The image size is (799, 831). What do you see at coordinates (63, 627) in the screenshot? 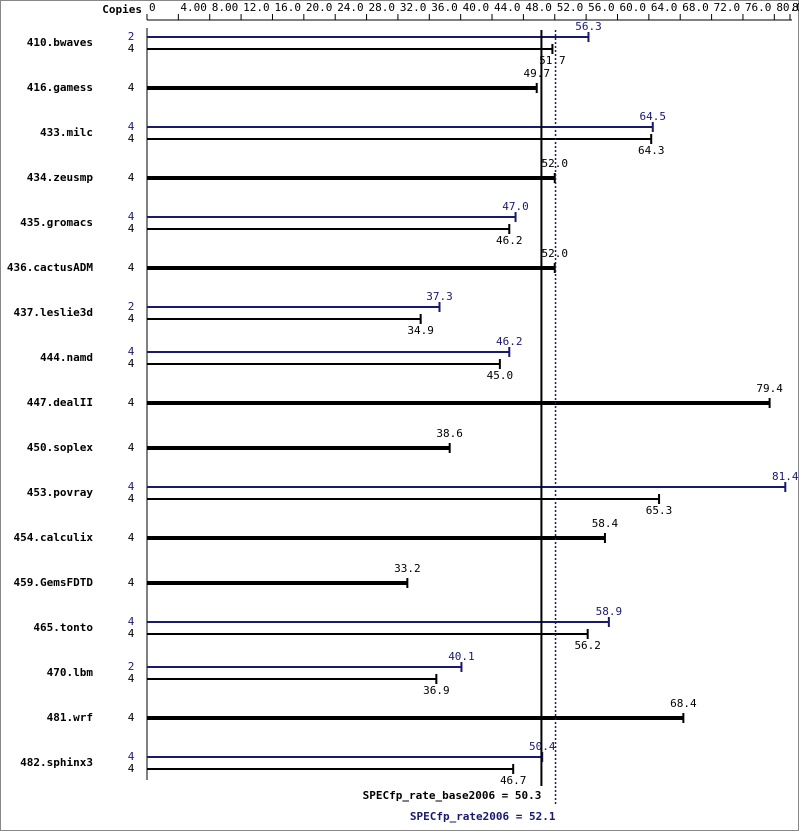
I see `category-label: 465.tonto` at bounding box center [63, 627].